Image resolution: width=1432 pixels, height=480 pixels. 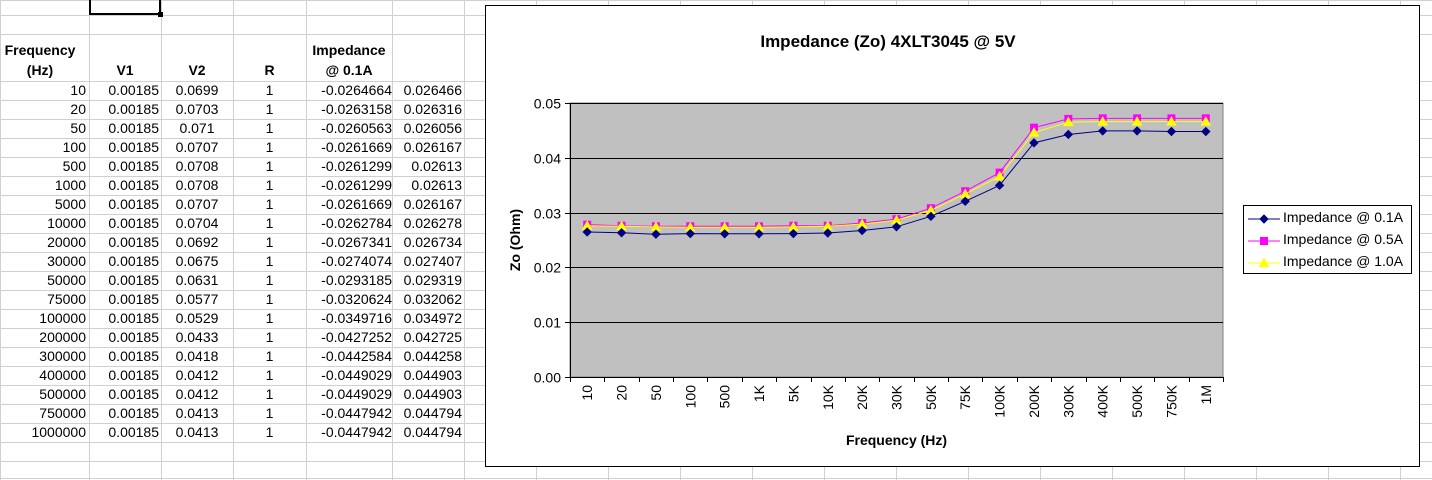 I want to click on cell-frequency: 100, so click(x=74, y=147).